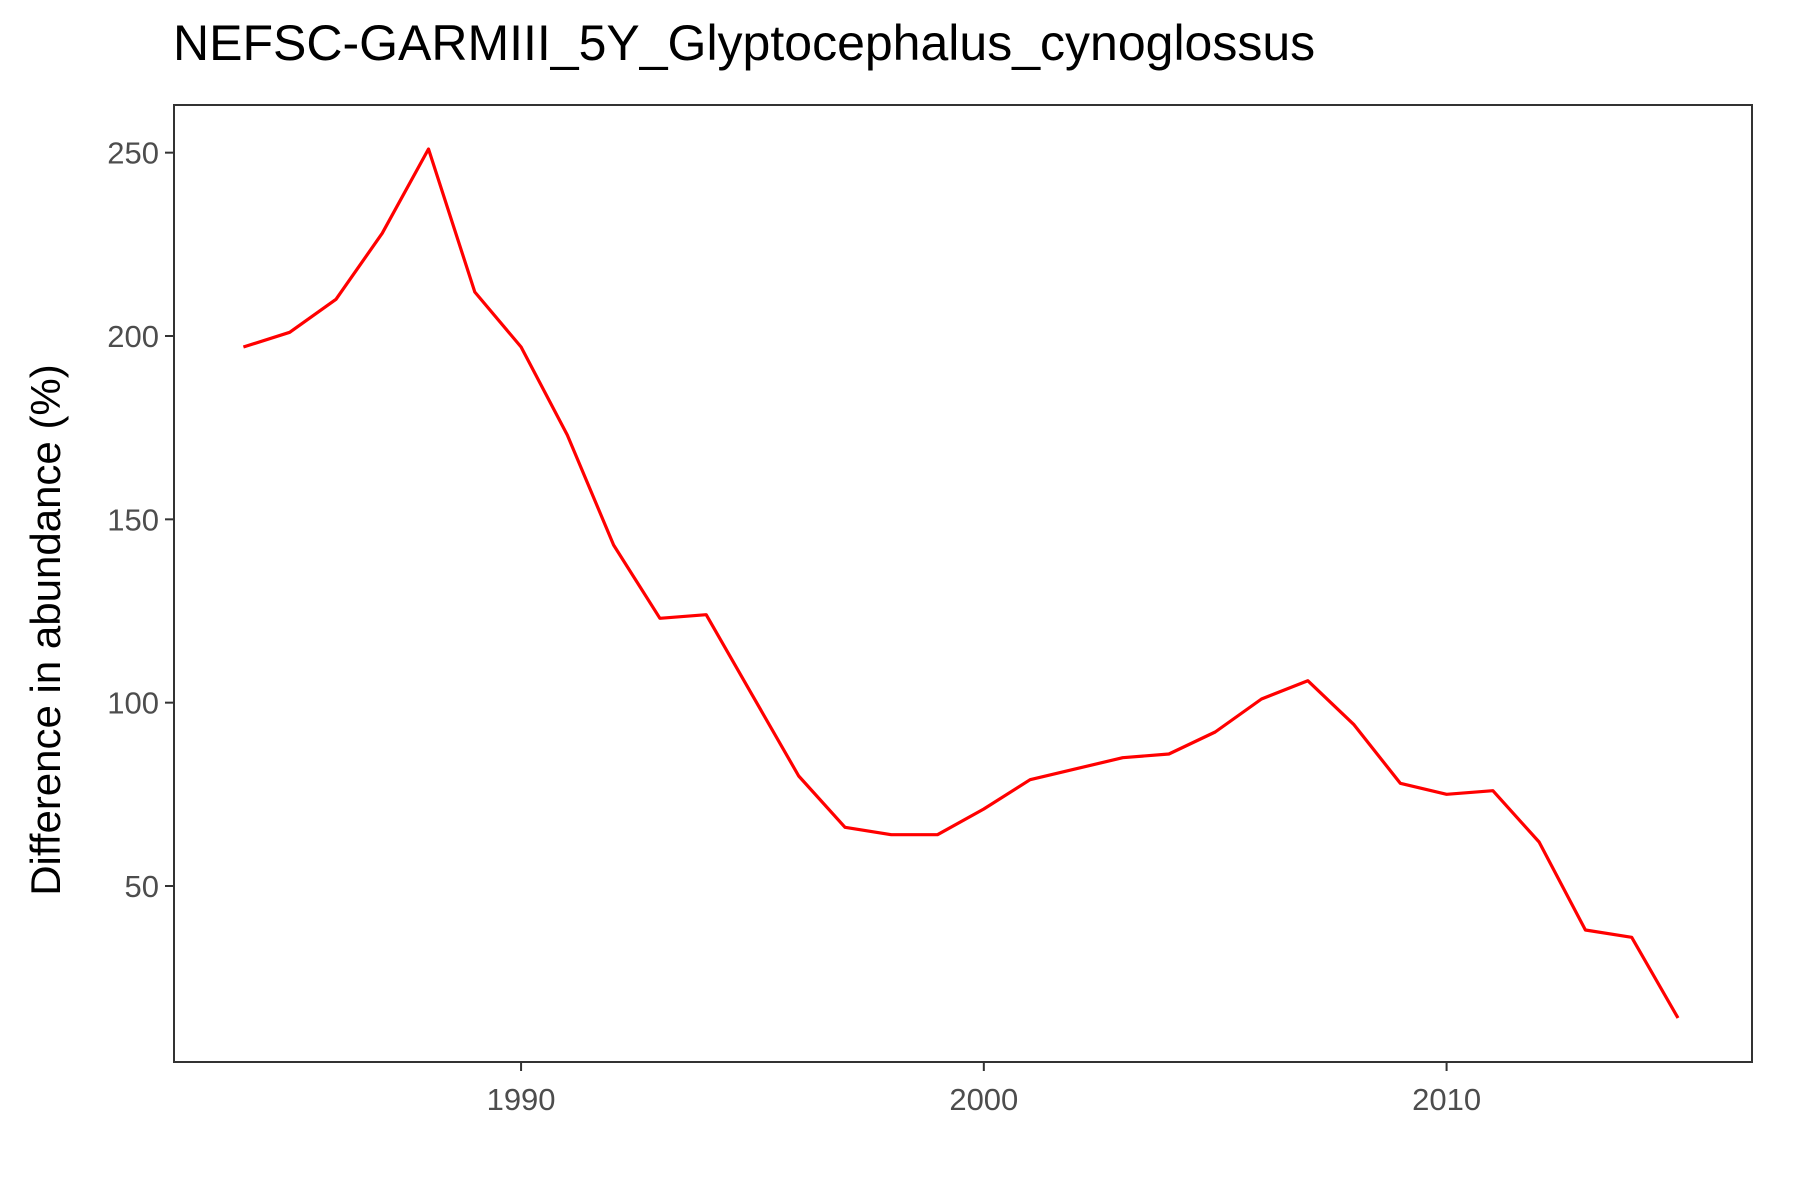 The height and width of the screenshot is (1200, 1800). Describe the element at coordinates (983, 1099) in the screenshot. I see `x-tick-label: 2000` at that location.